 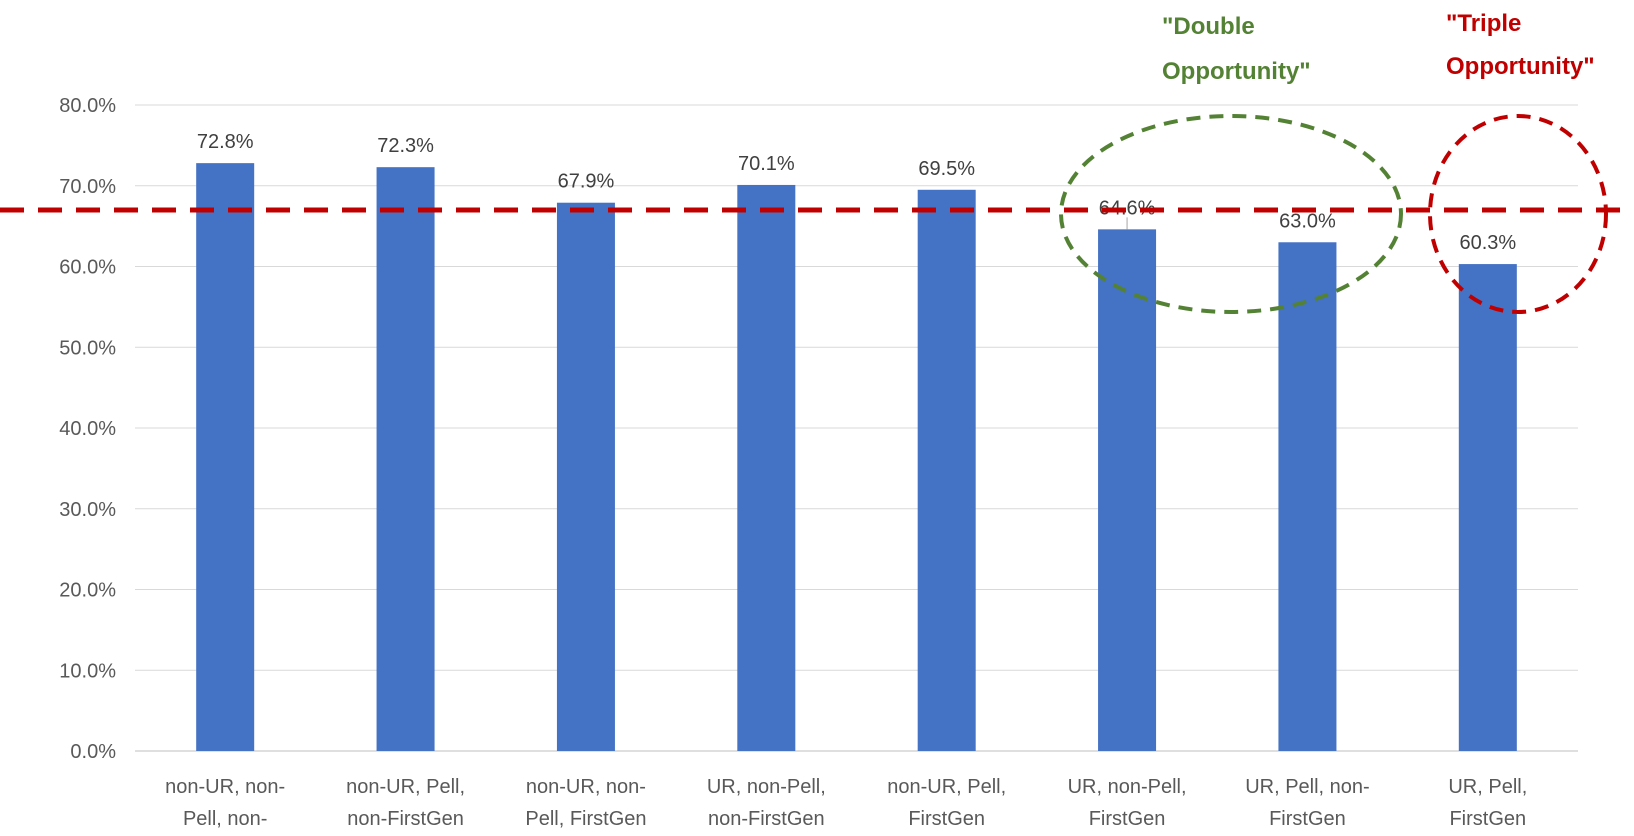 What do you see at coordinates (585, 819) in the screenshot?
I see `x-tick-label: Pell, FirstGen` at bounding box center [585, 819].